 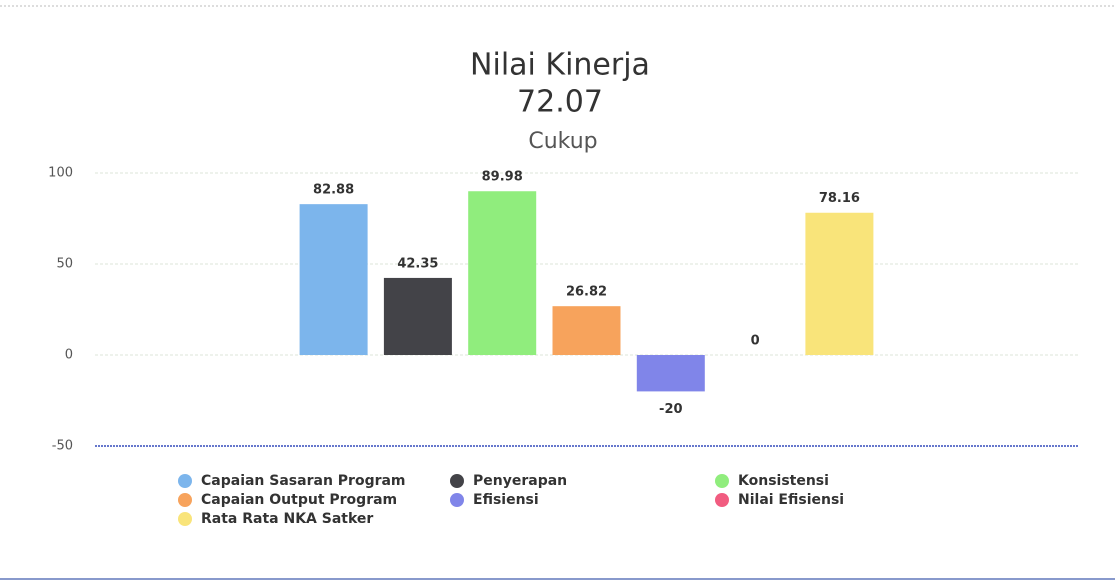 What do you see at coordinates (417, 263) in the screenshot?
I see `value-label: 42.35` at bounding box center [417, 263].